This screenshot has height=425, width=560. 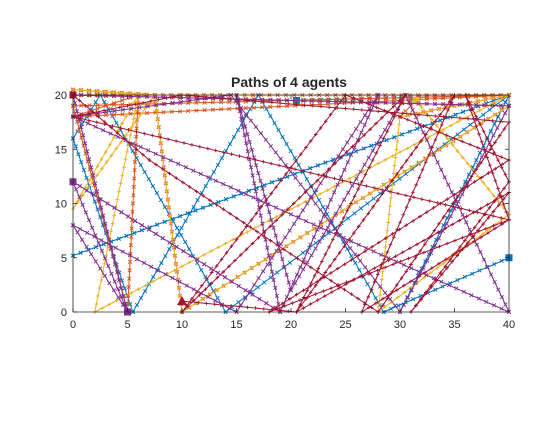 What do you see at coordinates (73, 325) in the screenshot?
I see `x-tick-label: 0` at bounding box center [73, 325].